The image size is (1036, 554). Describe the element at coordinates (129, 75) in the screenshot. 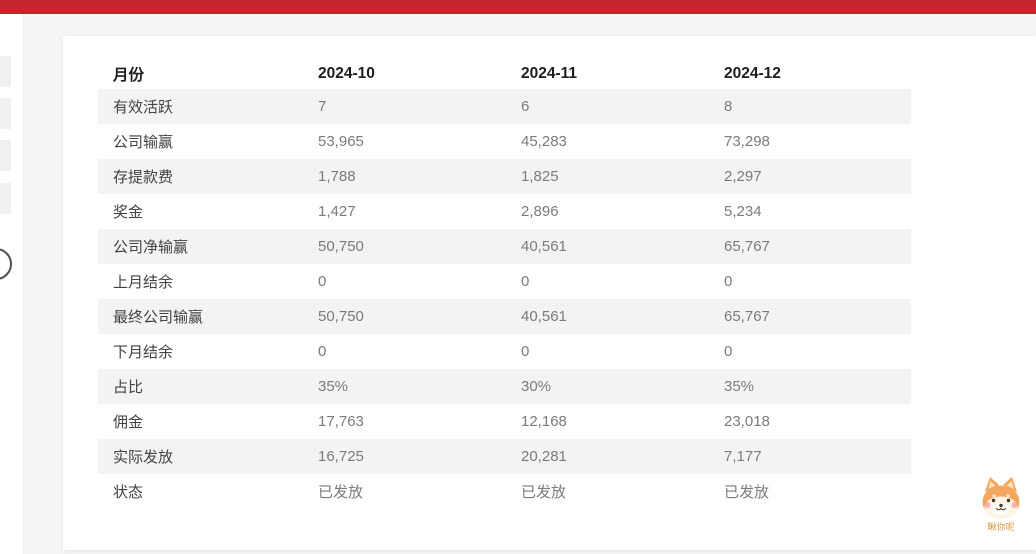

I see `column-header-month: 月份` at that location.